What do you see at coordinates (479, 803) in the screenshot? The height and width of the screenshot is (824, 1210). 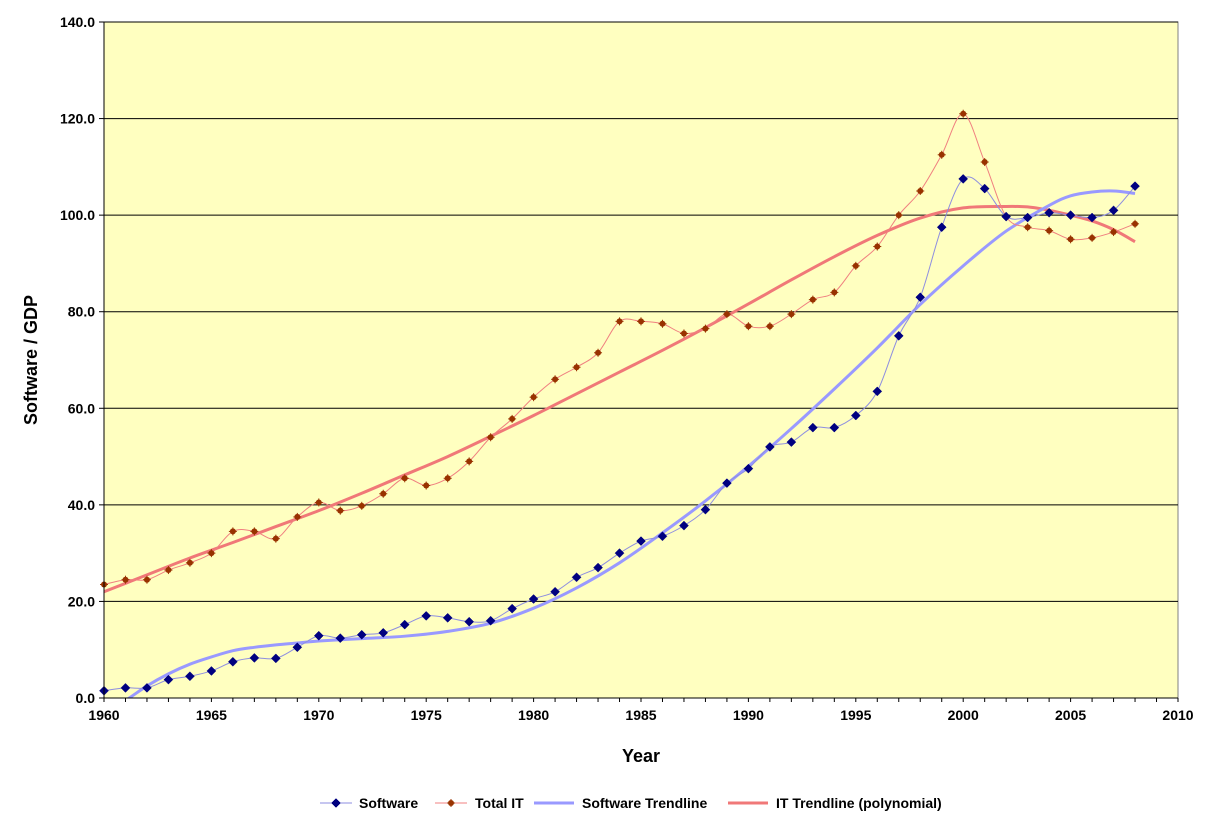 I see `legend-item: Total IT` at bounding box center [479, 803].